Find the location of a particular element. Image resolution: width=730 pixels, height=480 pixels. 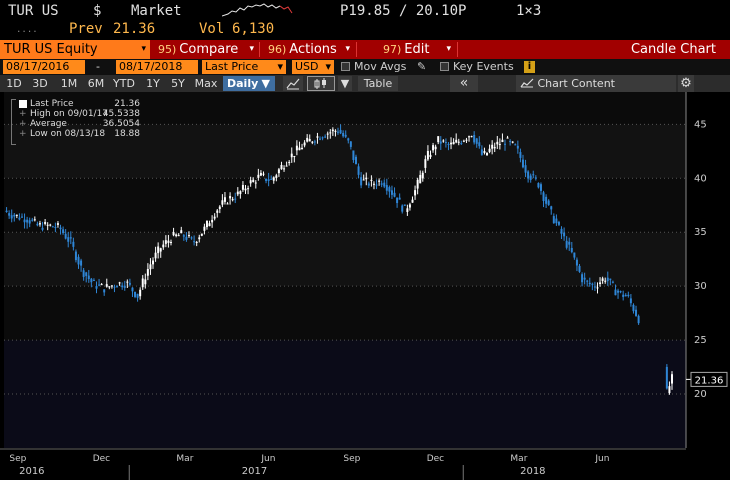

candle-chart-icon is located at coordinates (321, 83).